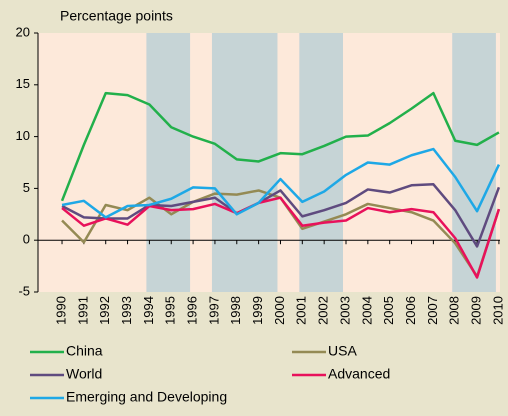 The height and width of the screenshot is (416, 508). Describe the element at coordinates (104, 310) in the screenshot. I see `x-tick-label: 1992` at that location.